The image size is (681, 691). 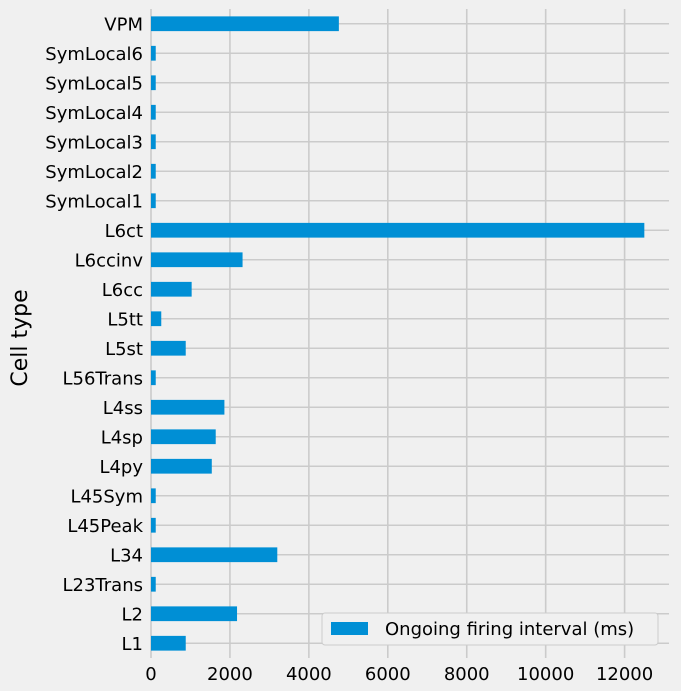 What do you see at coordinates (245, 24) in the screenshot?
I see `bar-vpm` at bounding box center [245, 24].